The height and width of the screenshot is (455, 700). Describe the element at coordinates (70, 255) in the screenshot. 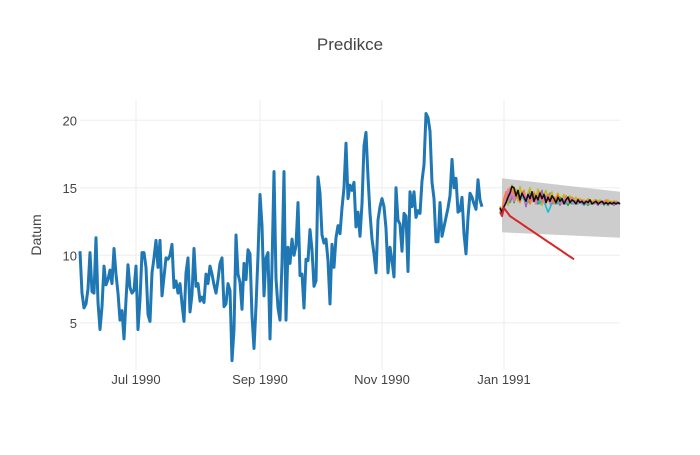

I see `y-tick-label: 10` at that location.